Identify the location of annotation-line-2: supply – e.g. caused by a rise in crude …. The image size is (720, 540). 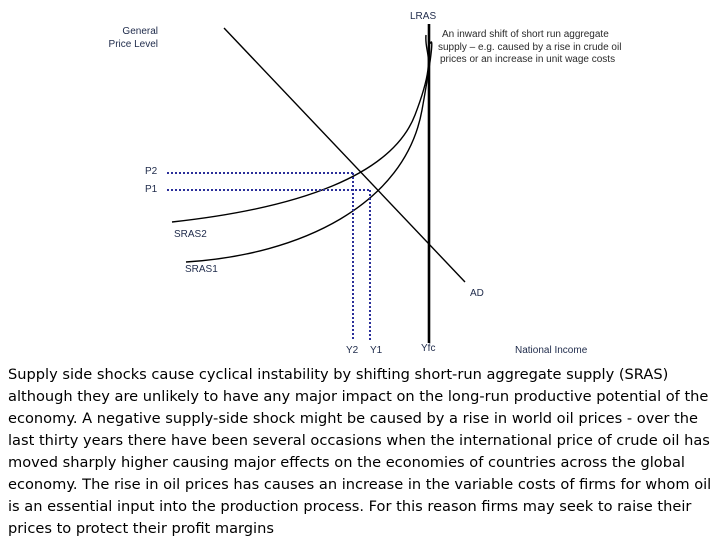
(529, 47).